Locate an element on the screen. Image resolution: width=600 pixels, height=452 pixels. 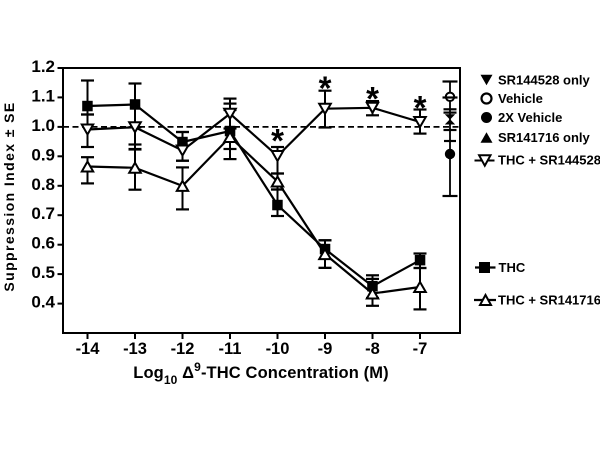
svg-text: 0.7 is located at coordinates (43, 213).